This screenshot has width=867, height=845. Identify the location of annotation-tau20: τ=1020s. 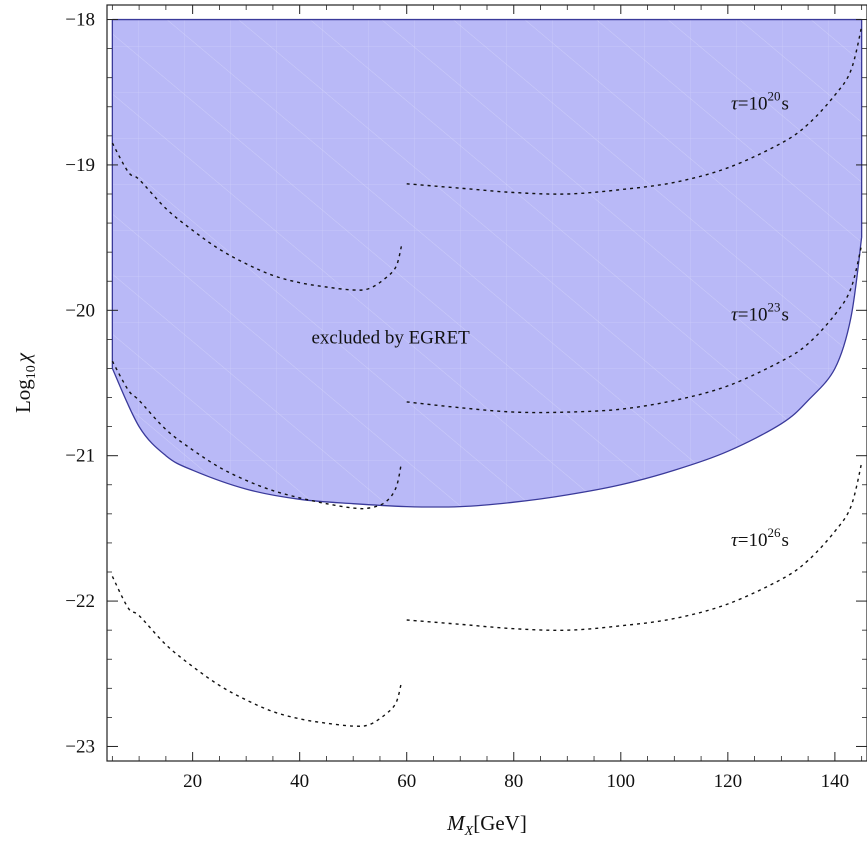
(760, 102).